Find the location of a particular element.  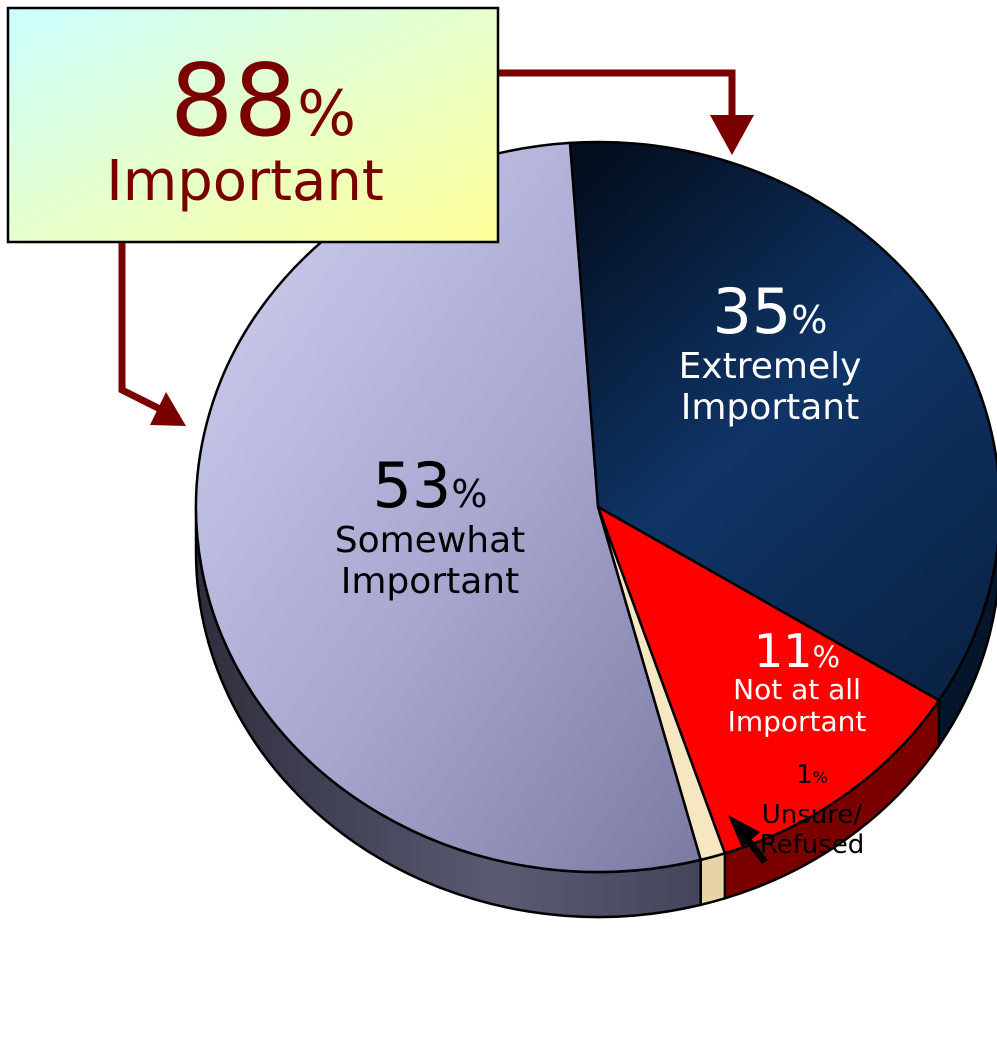

slice-label-extremely: 35% Extremely Important is located at coordinates (770, 351).